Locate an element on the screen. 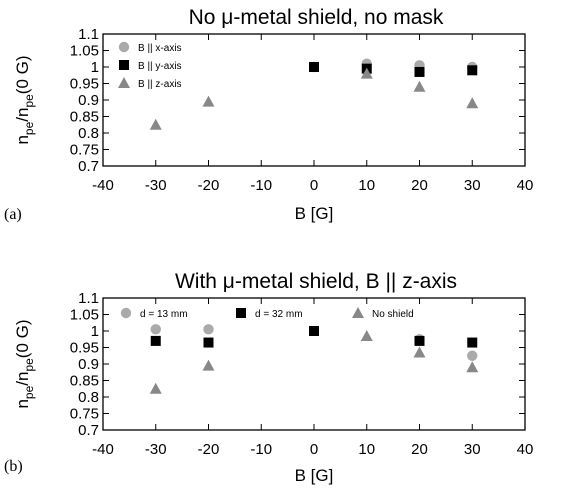  chart-title: With μ-metal shield, B || z-axis is located at coordinates (316, 281).